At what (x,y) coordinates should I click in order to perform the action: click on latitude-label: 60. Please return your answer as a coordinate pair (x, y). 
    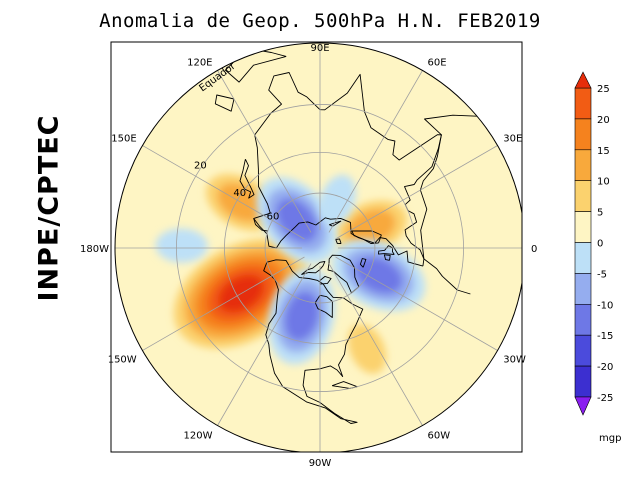
    Looking at the image, I should click on (273, 217).